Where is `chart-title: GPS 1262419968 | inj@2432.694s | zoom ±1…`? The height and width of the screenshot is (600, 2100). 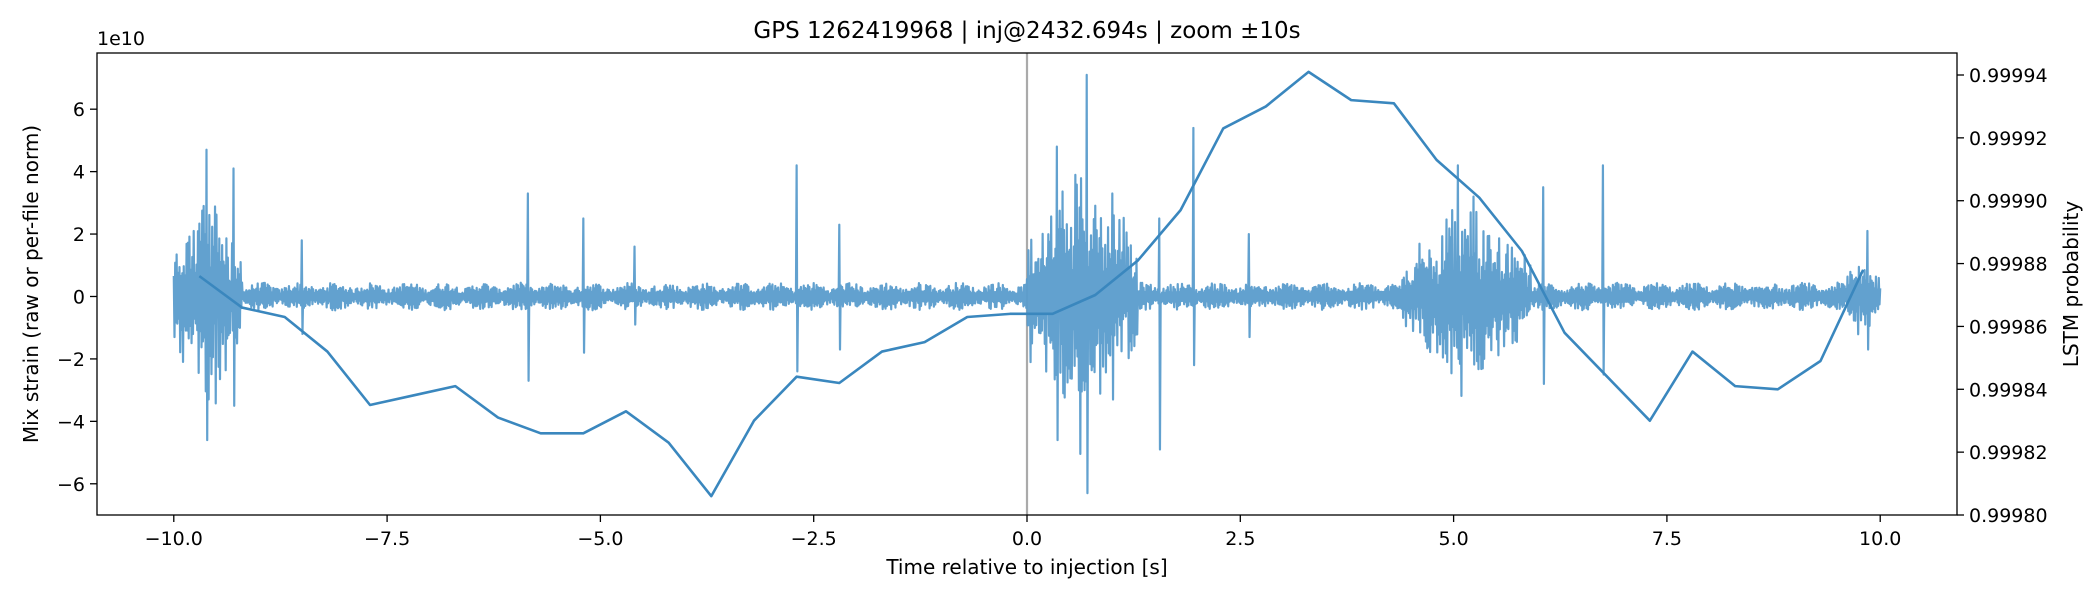 chart-title: GPS 1262419968 | inj@2432.694s | zoom ±1… is located at coordinates (1026, 31).